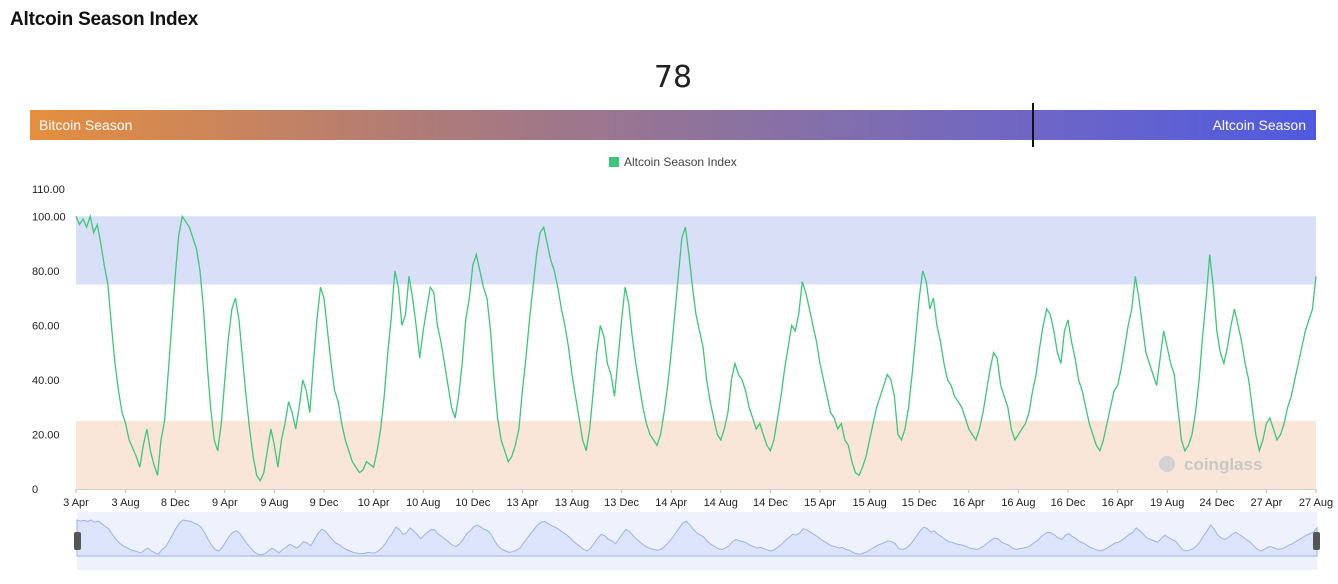 Image resolution: width=1338 pixels, height=584 pixels. What do you see at coordinates (572, 503) in the screenshot?
I see `x-tick-label: 13 Aug` at bounding box center [572, 503].